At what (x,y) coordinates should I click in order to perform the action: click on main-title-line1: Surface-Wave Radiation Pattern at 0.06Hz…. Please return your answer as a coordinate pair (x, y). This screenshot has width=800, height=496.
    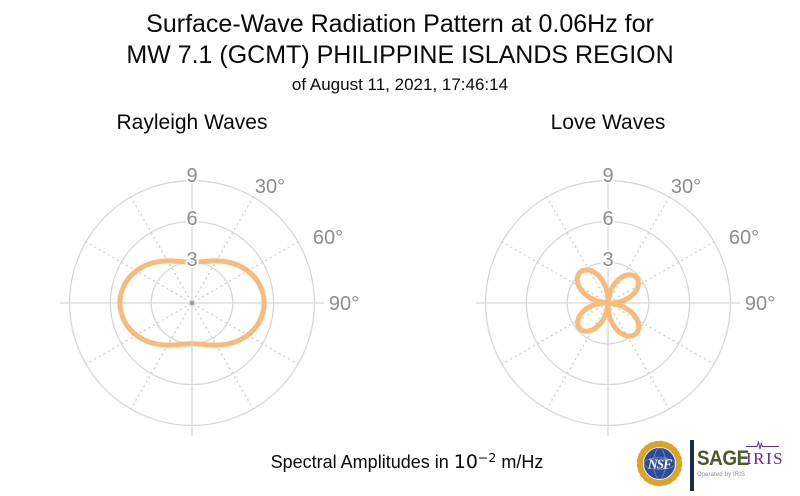
    Looking at the image, I should click on (400, 24).